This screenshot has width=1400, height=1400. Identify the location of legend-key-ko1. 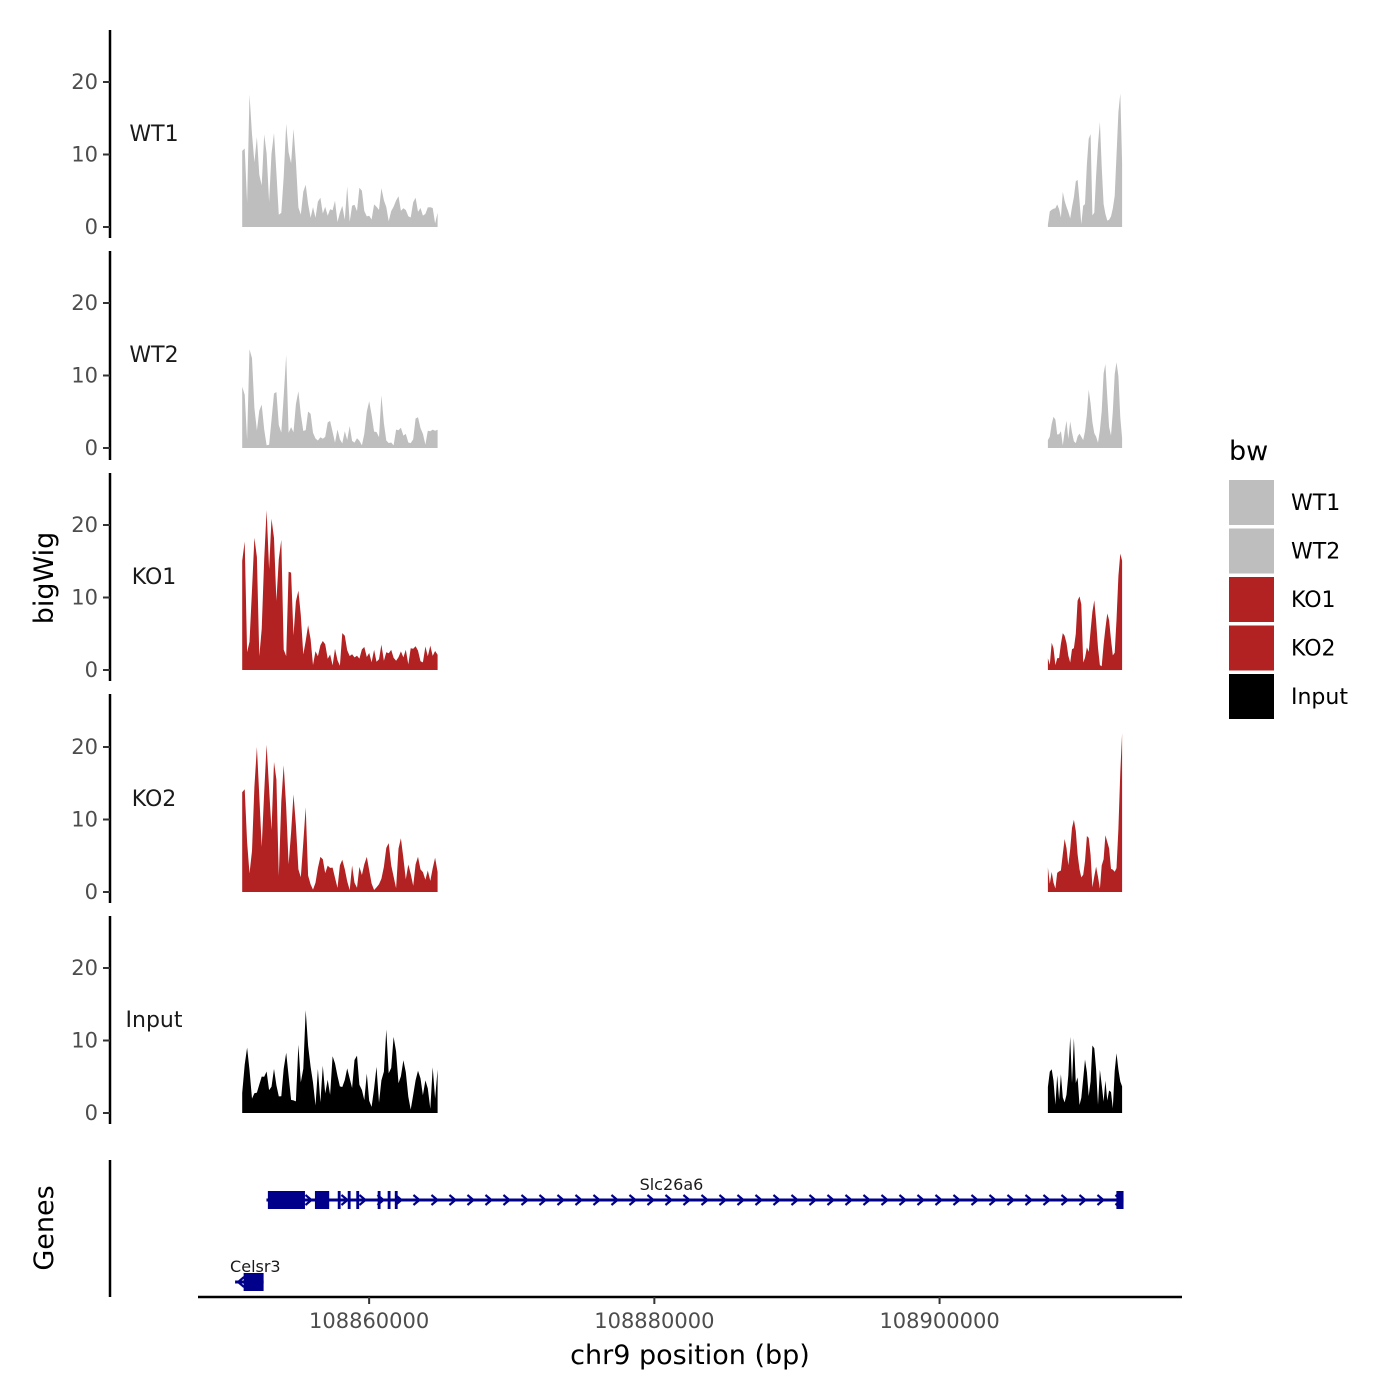
(1251, 599).